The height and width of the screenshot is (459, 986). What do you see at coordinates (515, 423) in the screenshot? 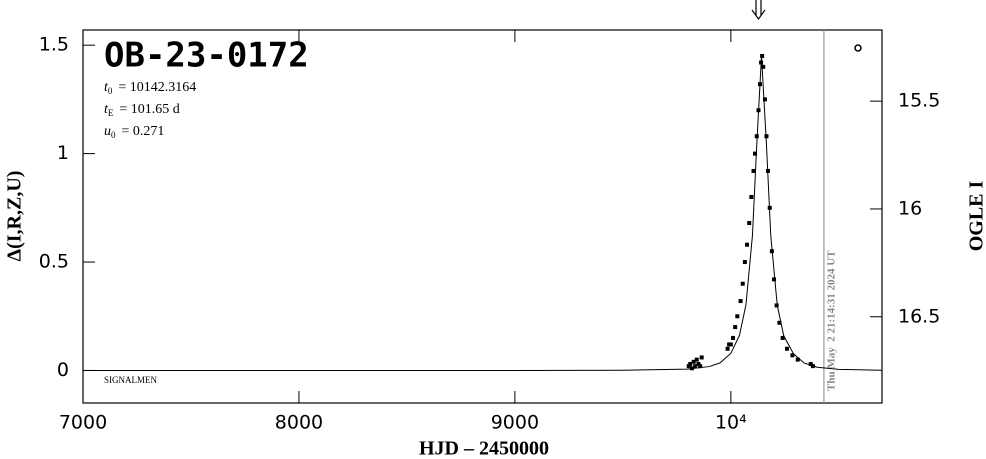
I see `x-tick-label: 9000` at bounding box center [515, 423].